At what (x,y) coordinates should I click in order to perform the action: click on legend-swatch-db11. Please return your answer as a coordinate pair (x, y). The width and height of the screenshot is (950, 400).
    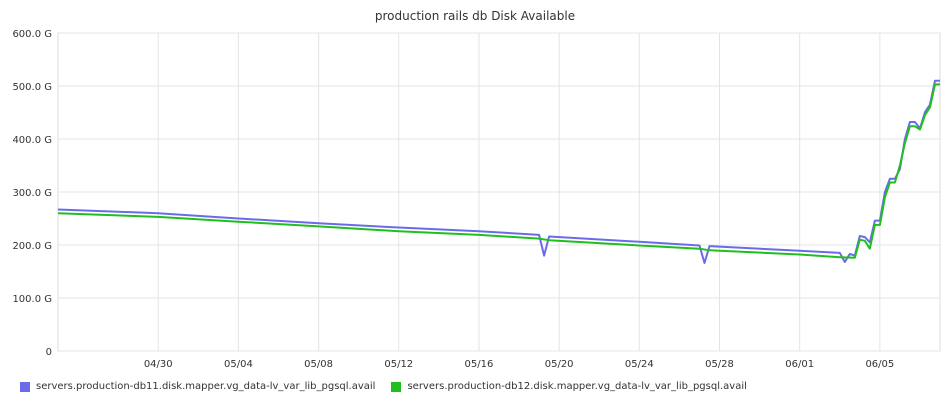
    Looking at the image, I should click on (25, 386).